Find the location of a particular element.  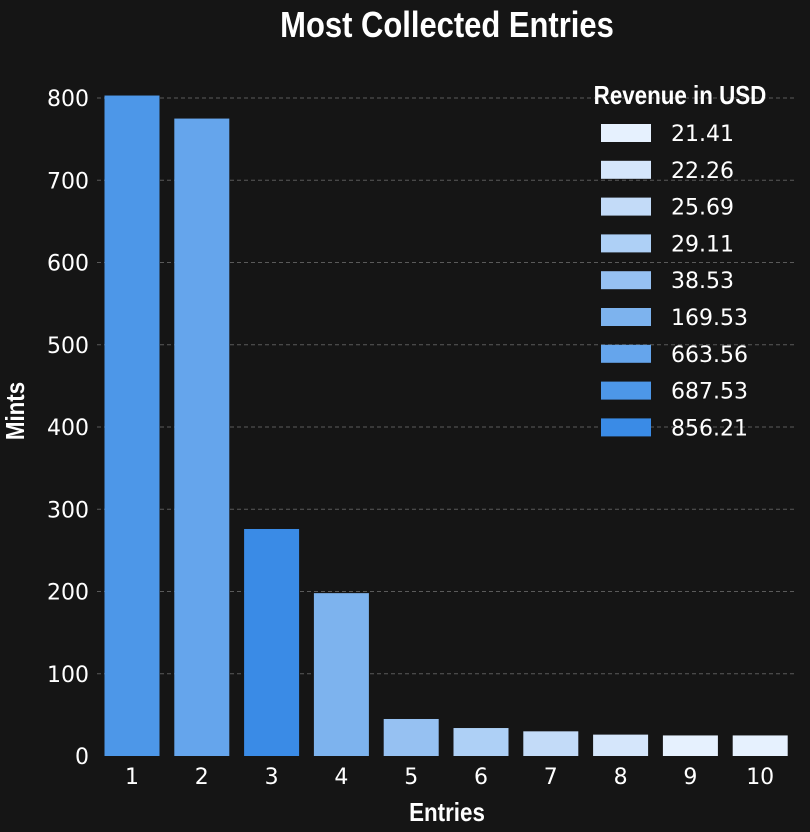

y-tick-label: 800 is located at coordinates (68, 99).